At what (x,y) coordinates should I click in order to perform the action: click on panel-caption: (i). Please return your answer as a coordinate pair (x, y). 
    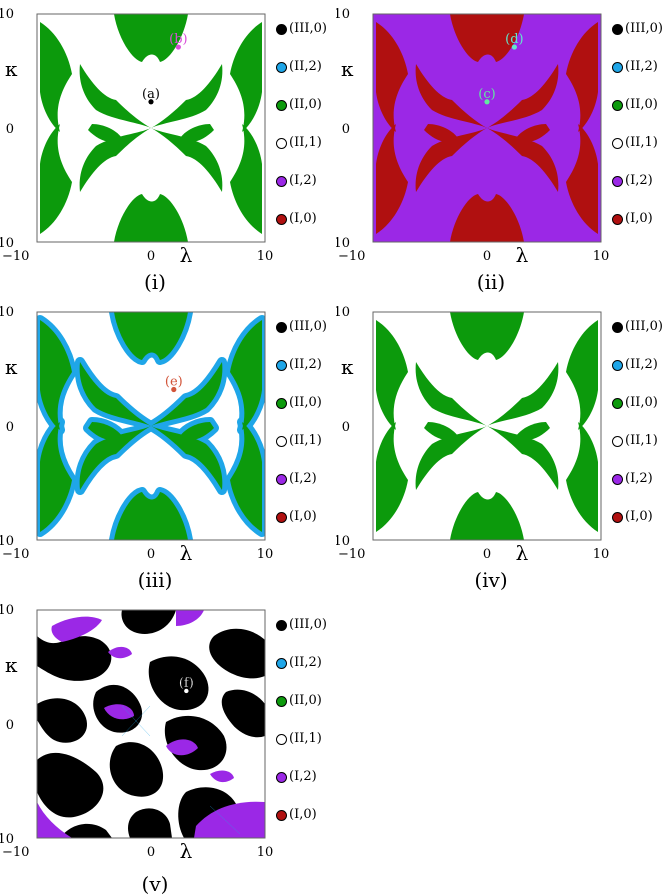
    Looking at the image, I should click on (154, 282).